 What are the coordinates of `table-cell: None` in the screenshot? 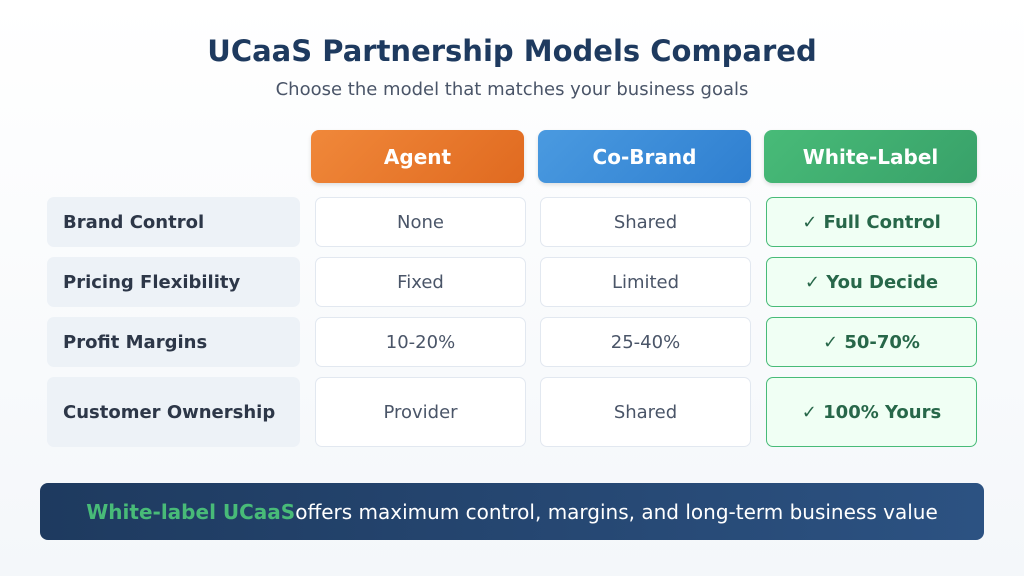 It's located at (420, 222).